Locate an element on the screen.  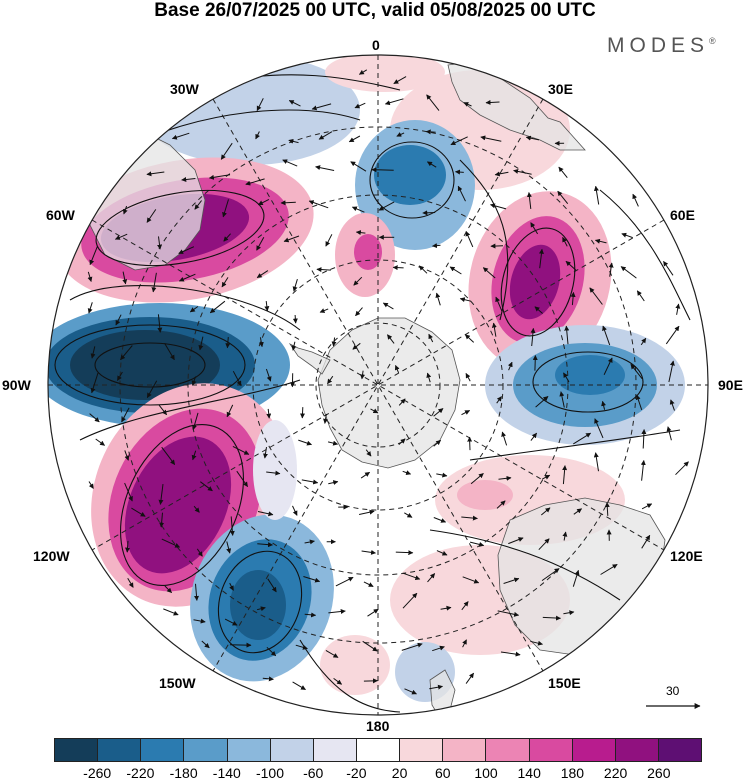
anomaly-high-120e-core is located at coordinates (485, 495).